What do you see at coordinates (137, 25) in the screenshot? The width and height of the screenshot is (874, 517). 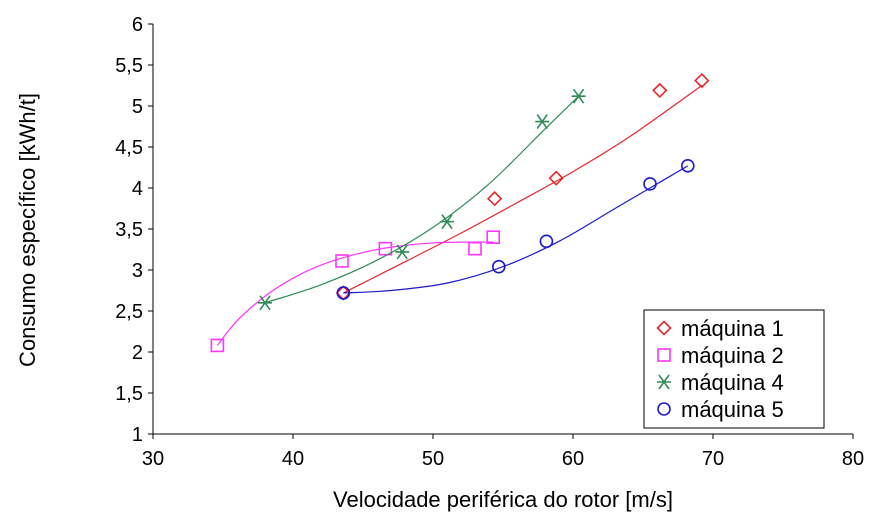 I see `y-tick-label: 6` at bounding box center [137, 25].